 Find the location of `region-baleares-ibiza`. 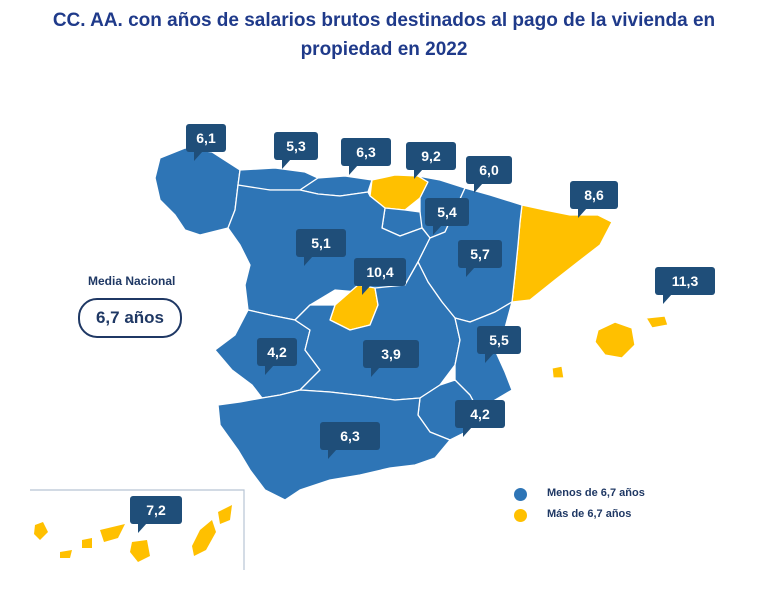

region-baleares-ibiza is located at coordinates (558, 372).